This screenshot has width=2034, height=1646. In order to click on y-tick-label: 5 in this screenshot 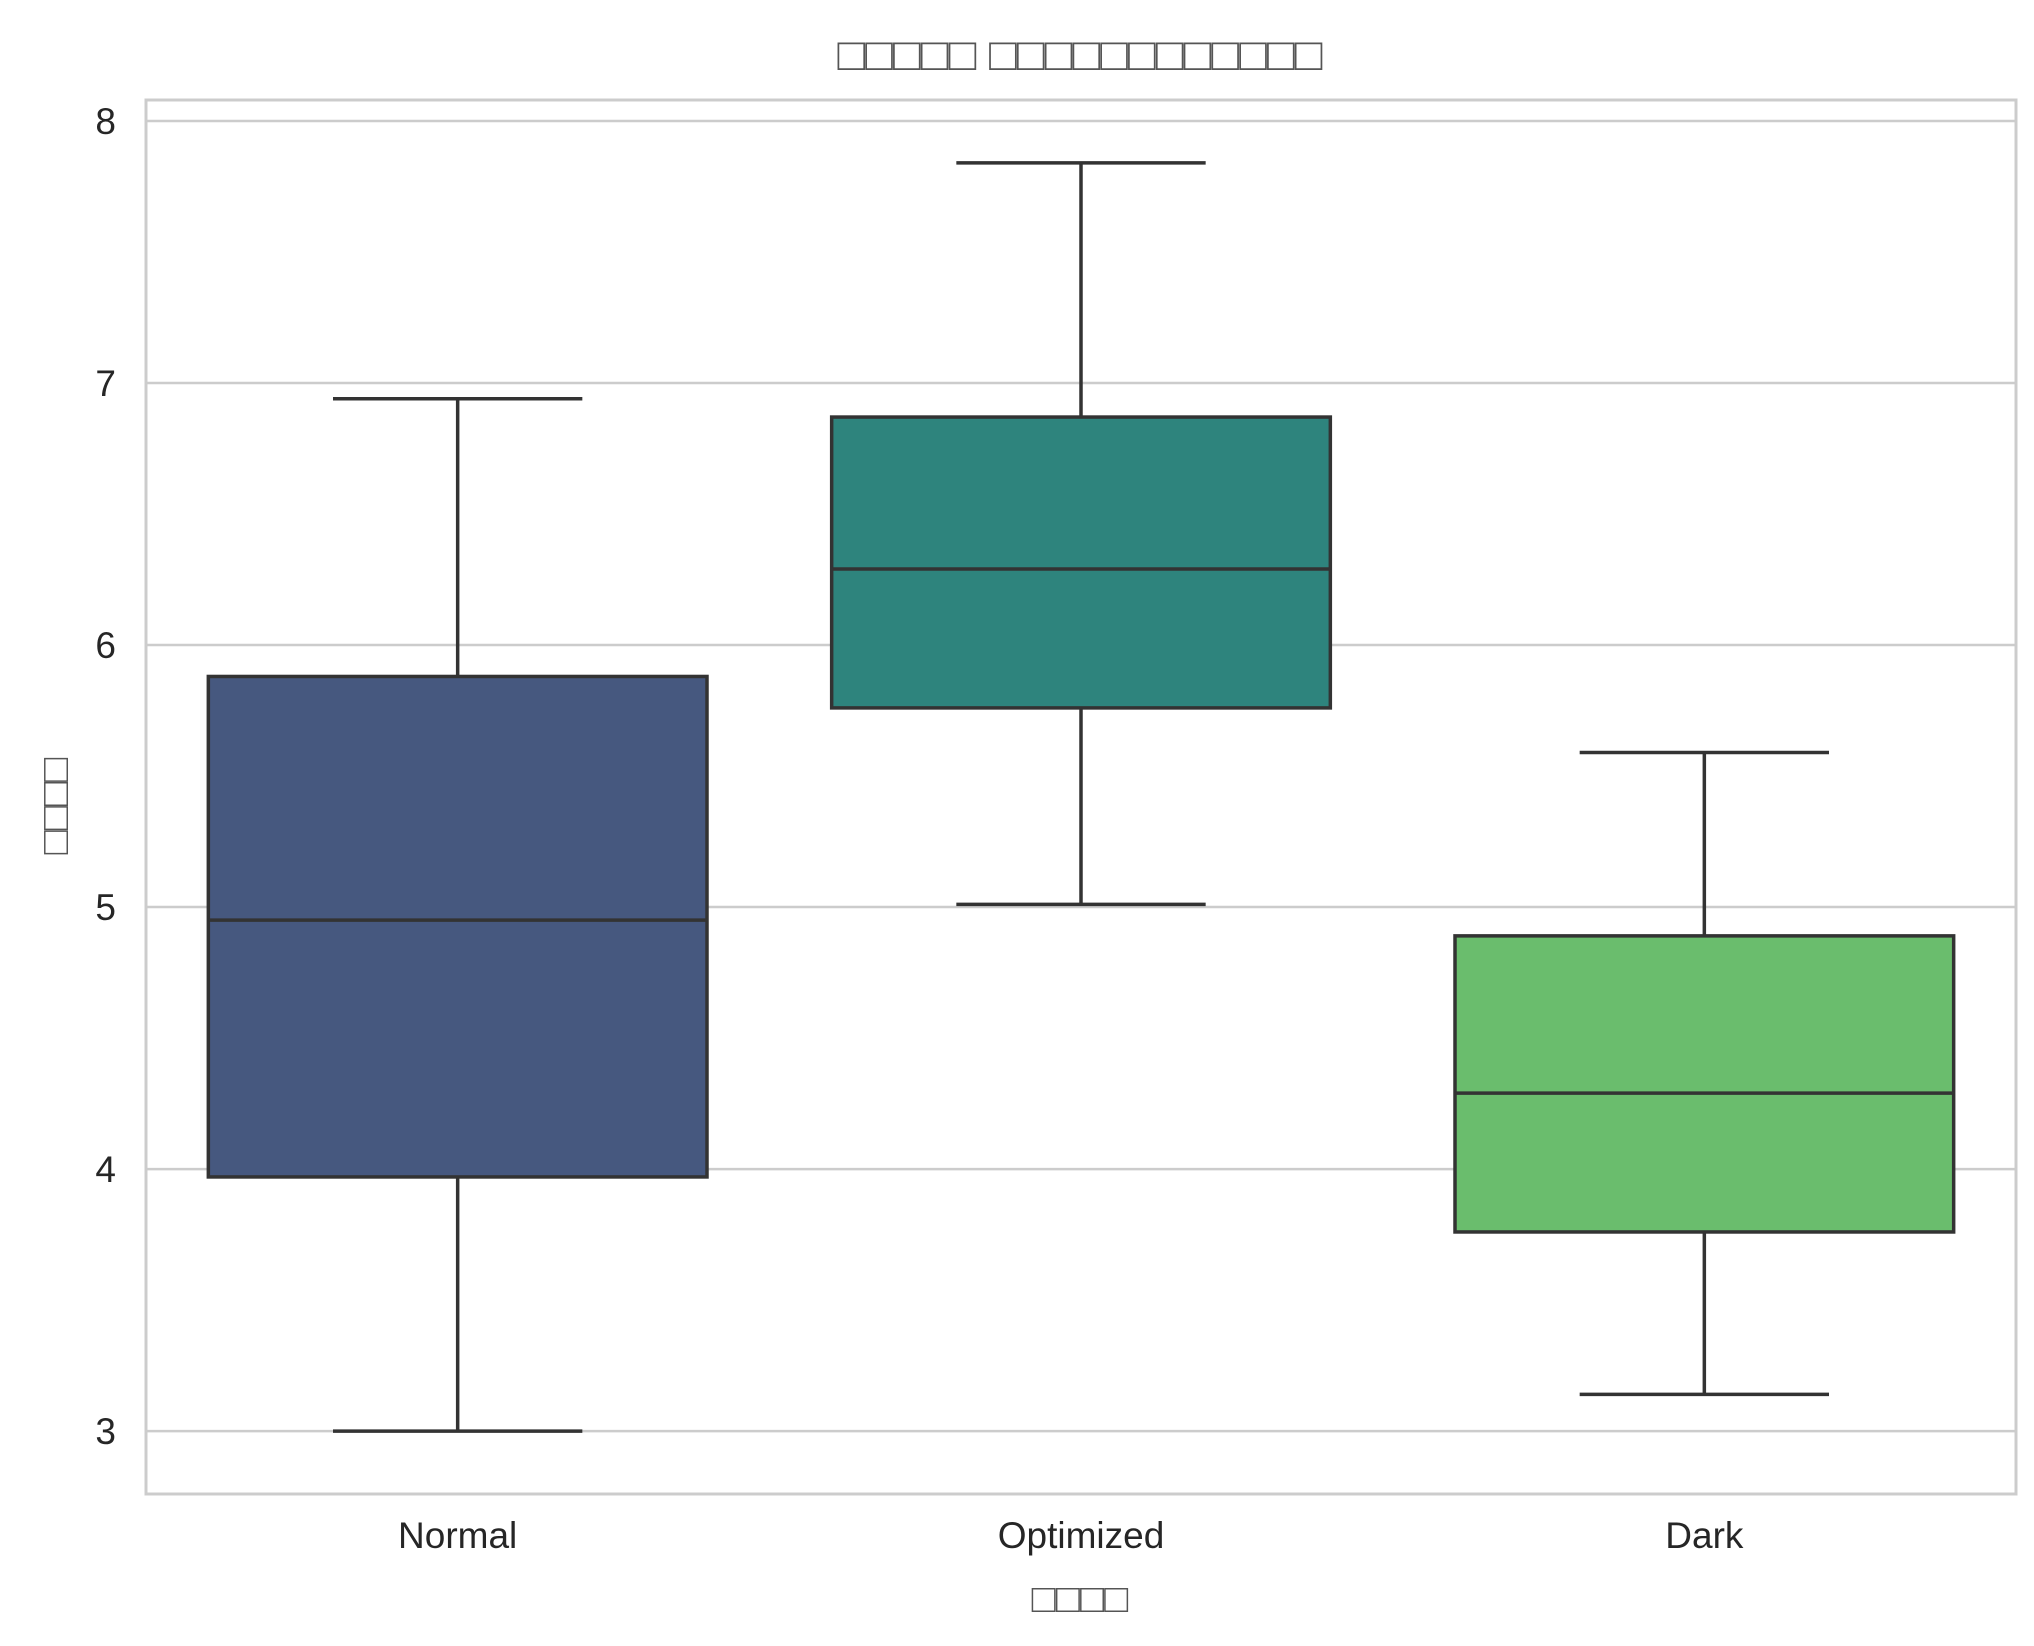, I will do `click(105, 907)`.